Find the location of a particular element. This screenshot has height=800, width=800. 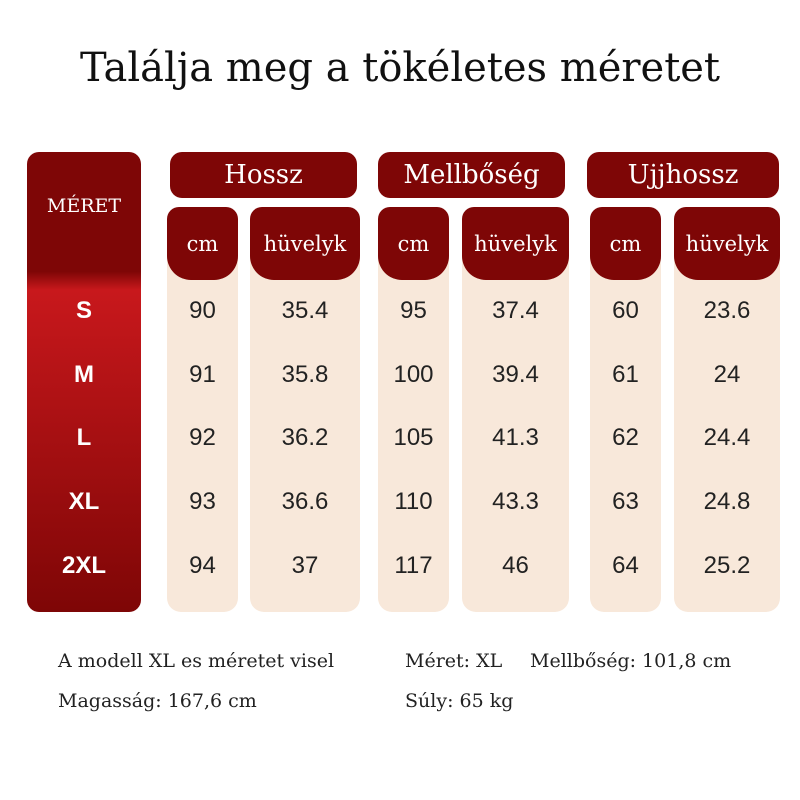

size-label: M is located at coordinates (84, 374).